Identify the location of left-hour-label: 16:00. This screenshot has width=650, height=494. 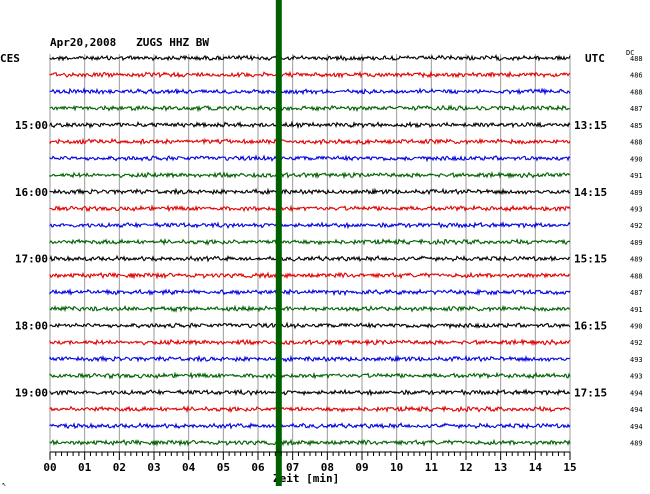
(31, 192).